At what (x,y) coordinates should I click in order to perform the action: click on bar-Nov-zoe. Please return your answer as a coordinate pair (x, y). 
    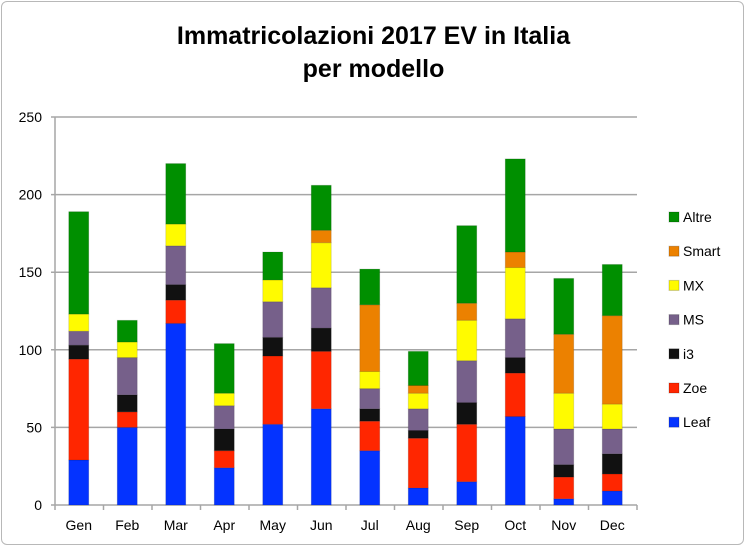
    Looking at the image, I should click on (564, 488).